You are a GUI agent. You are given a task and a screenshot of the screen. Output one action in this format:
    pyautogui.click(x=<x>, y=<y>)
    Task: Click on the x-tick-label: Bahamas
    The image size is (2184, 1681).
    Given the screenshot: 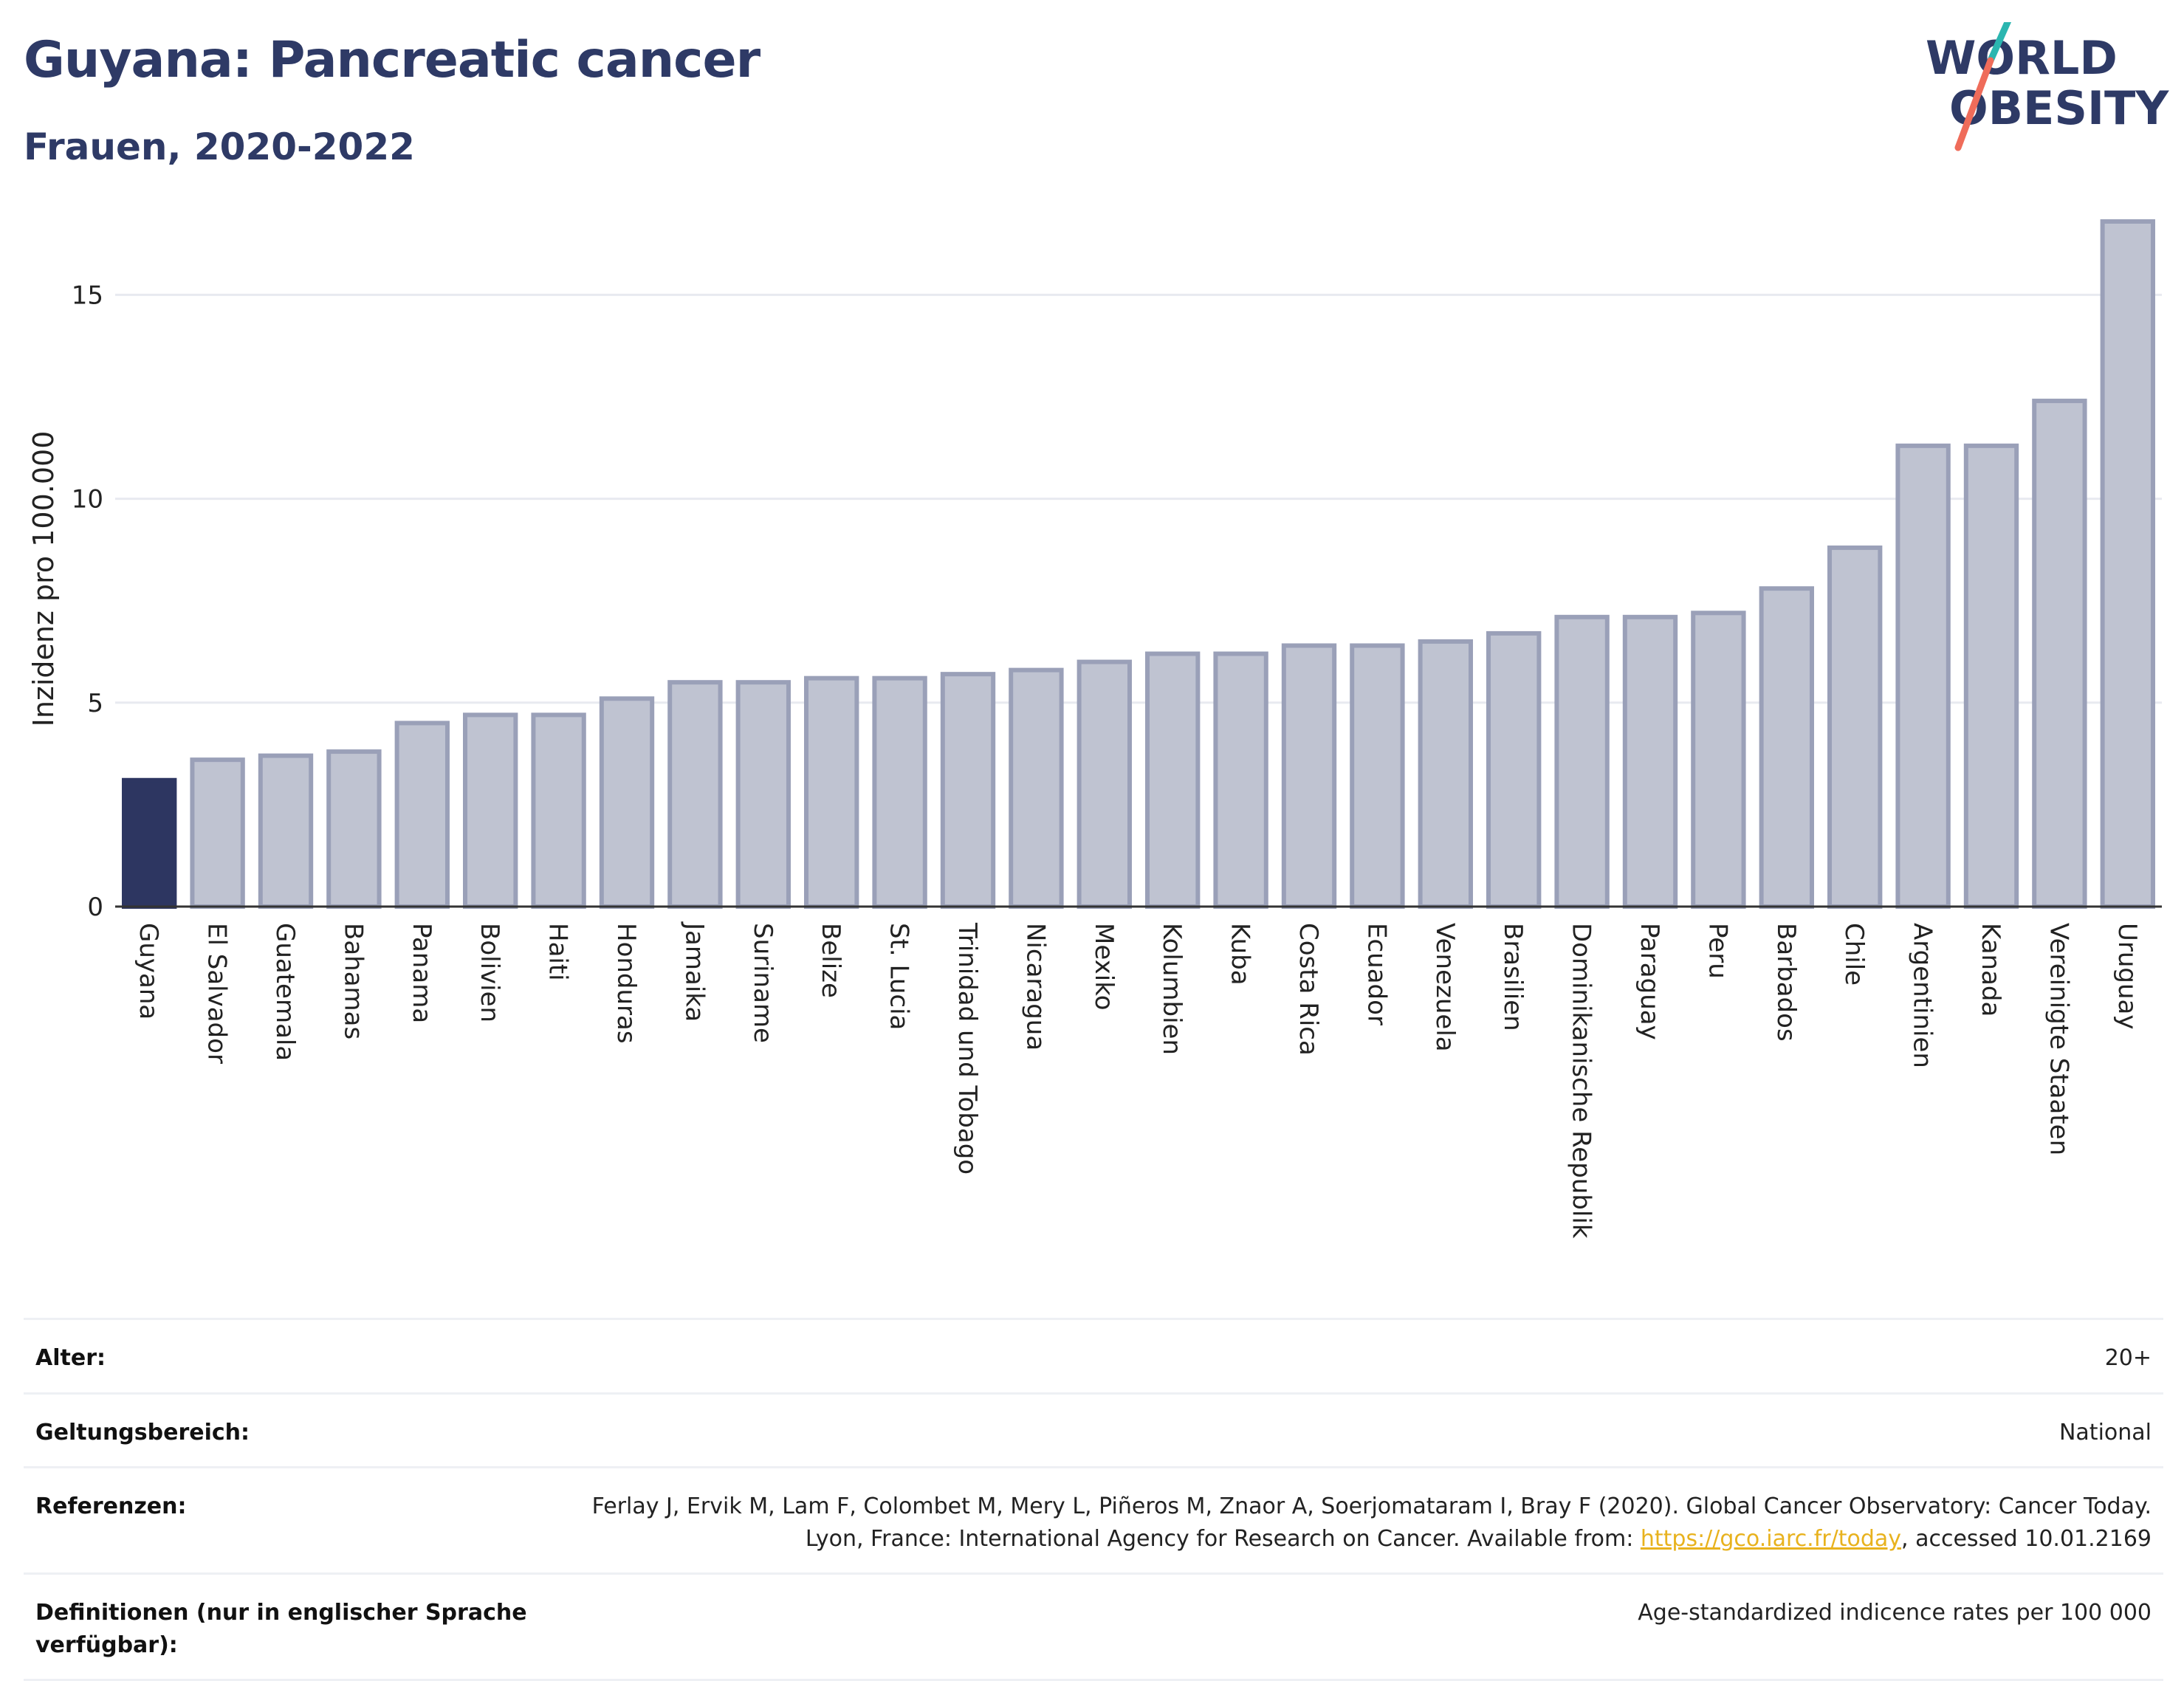 What is the action you would take?
    pyautogui.click(x=353, y=981)
    